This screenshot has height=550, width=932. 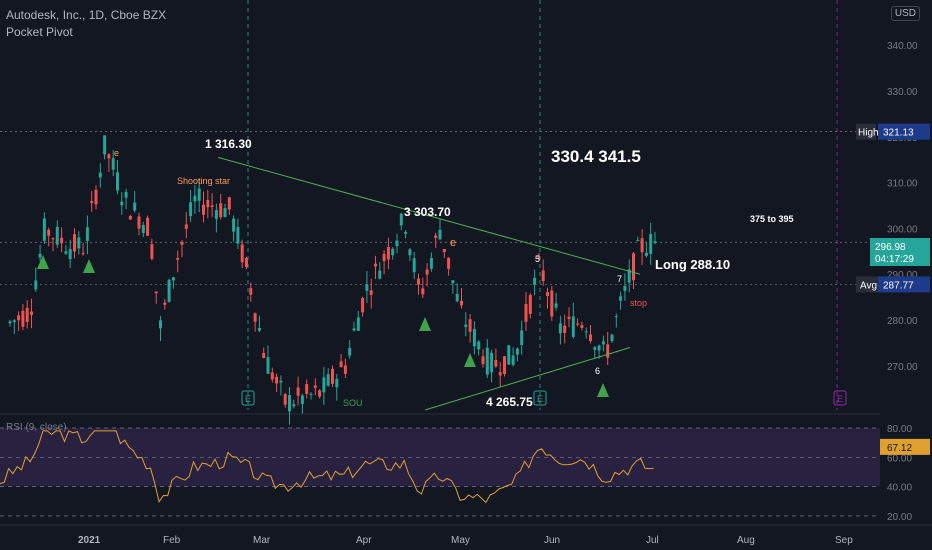 What do you see at coordinates (364, 540) in the screenshot?
I see `time-tick: Apr` at bounding box center [364, 540].